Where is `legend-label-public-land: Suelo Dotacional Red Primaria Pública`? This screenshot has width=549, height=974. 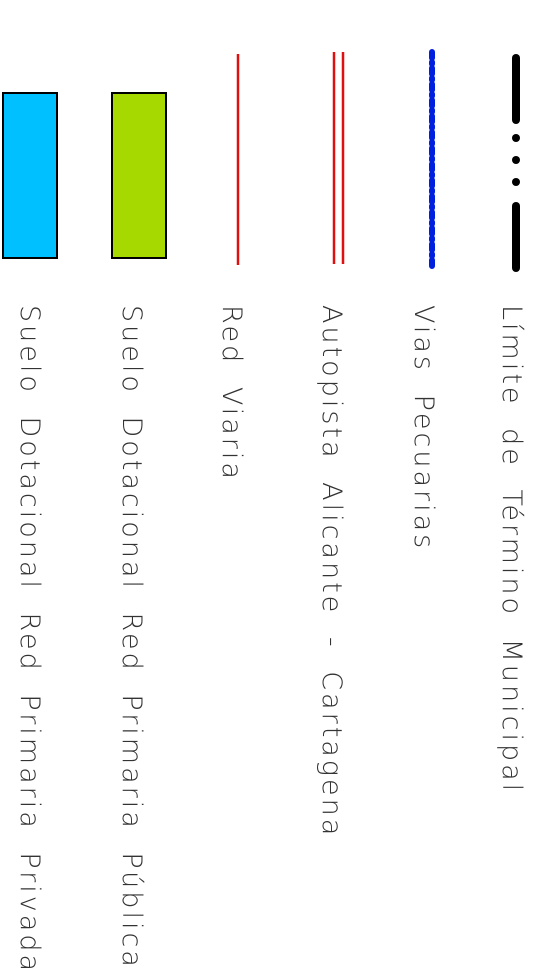
legend-label-public-land: Suelo Dotacional Red Primaria Pública is located at coordinates (131, 637).